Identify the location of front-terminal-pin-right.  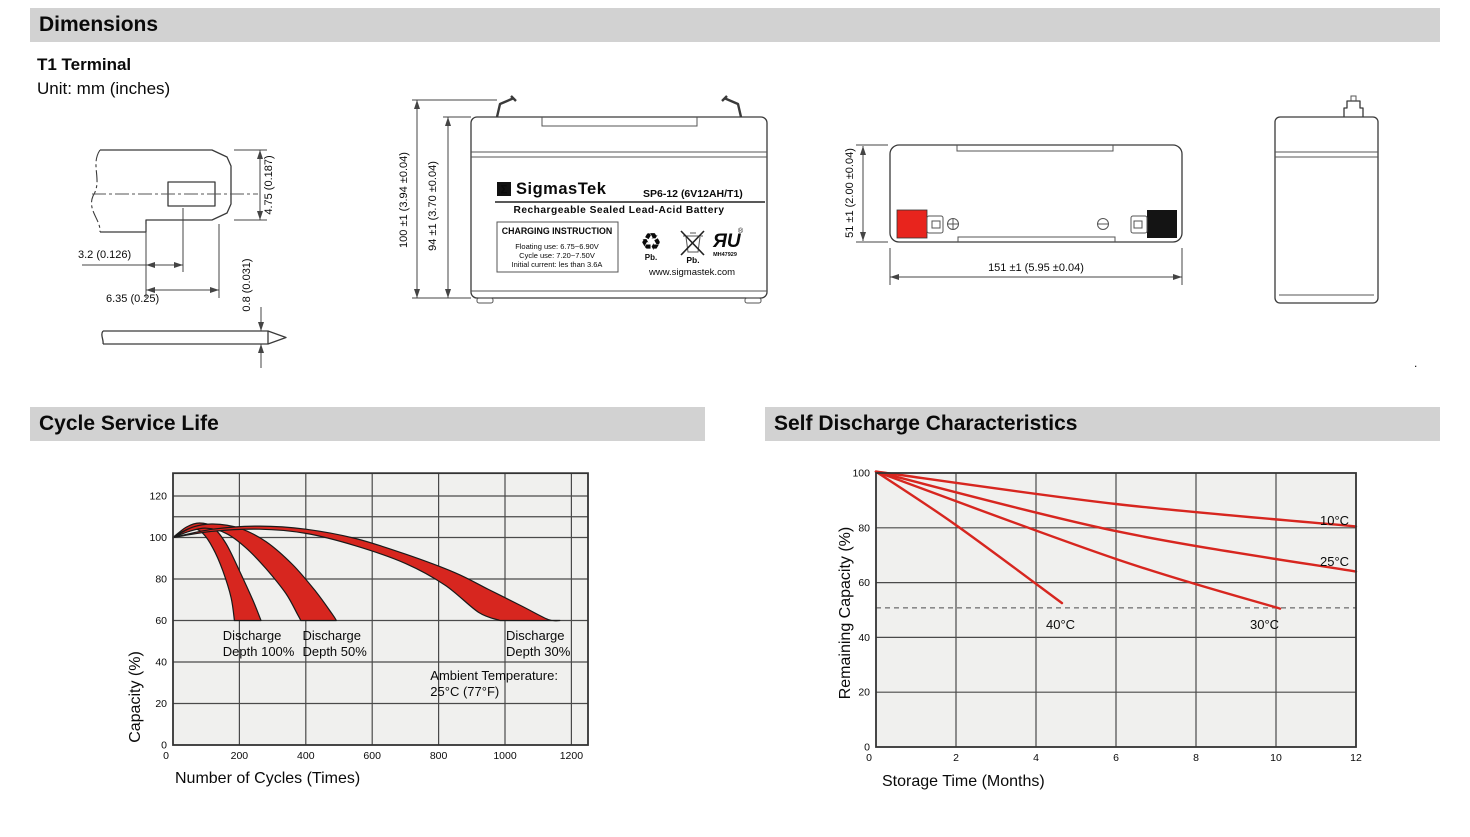
(732, 106).